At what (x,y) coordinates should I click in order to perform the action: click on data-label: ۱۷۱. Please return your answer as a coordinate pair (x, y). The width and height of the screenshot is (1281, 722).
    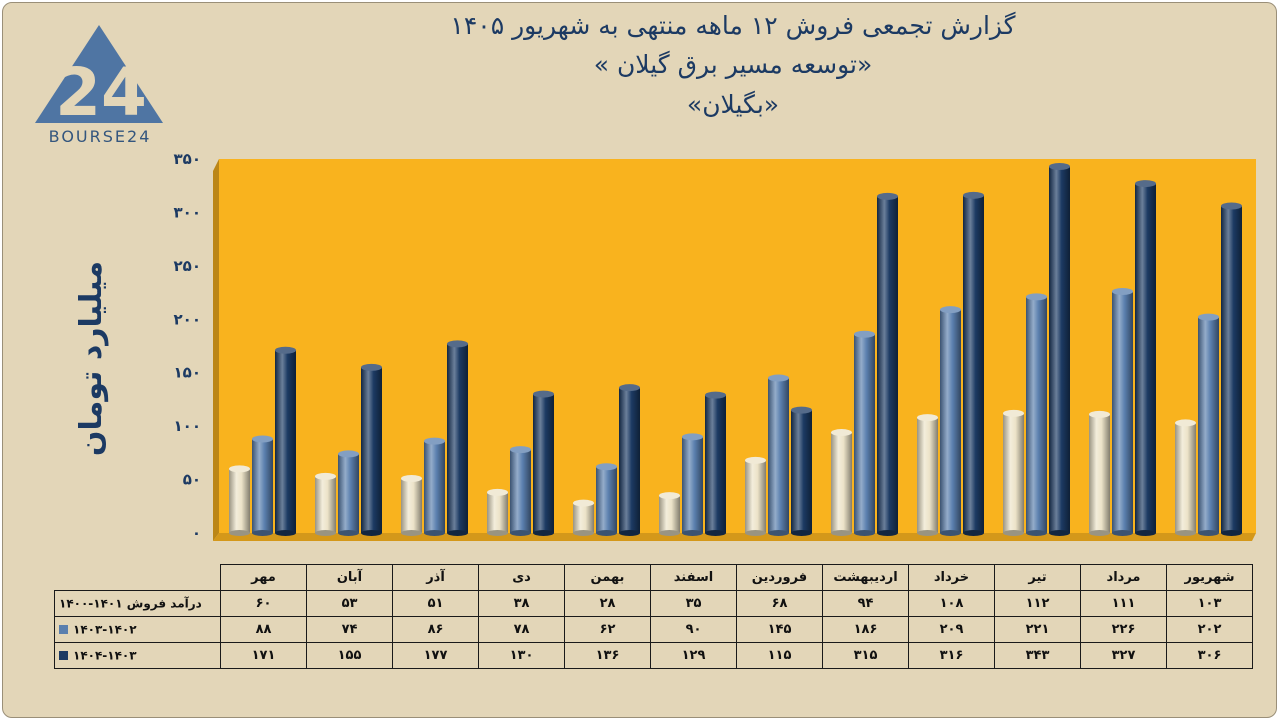
    Looking at the image, I should click on (263, 655).